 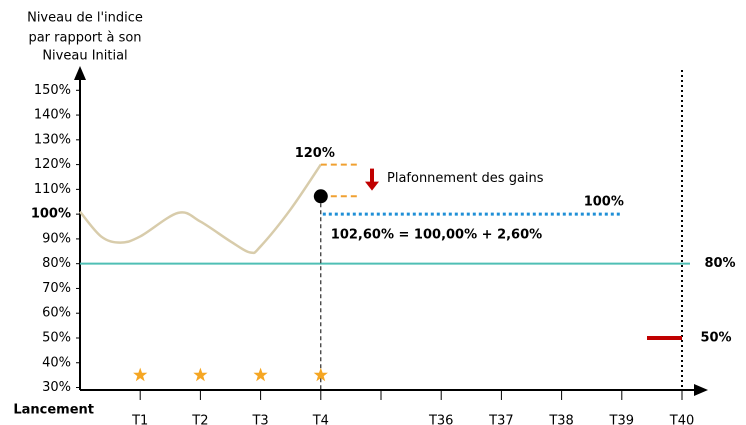 What do you see at coordinates (372, 186) in the screenshot?
I see `cap-arrow-head` at bounding box center [372, 186].